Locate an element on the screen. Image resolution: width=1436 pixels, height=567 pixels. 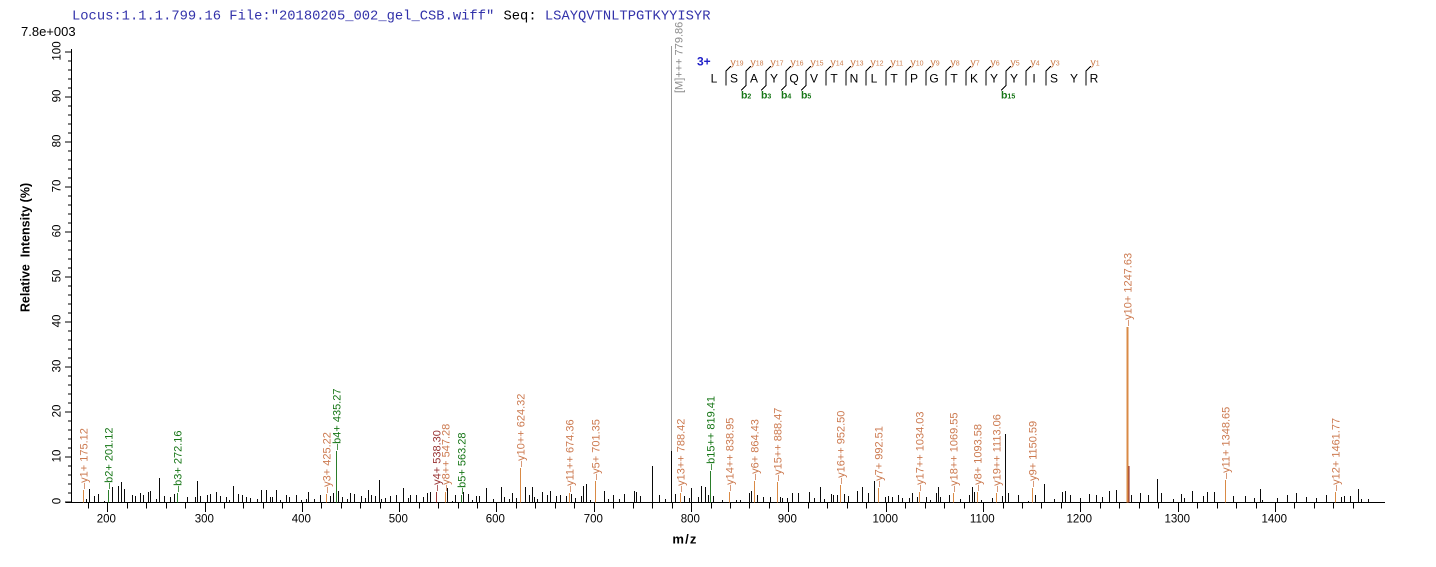
svg-text: –b15++ 819.41 is located at coordinates (712, 433).